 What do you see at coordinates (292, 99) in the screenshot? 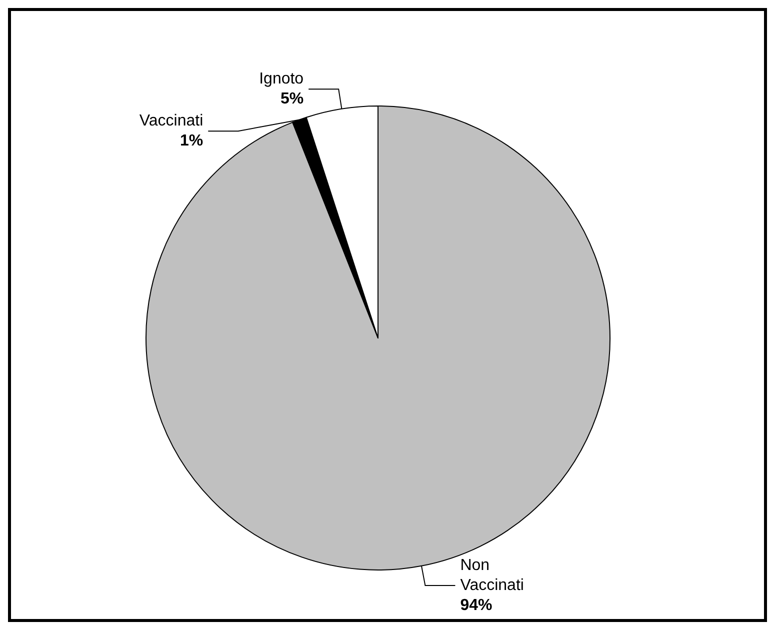
I see `data-label: 5%` at bounding box center [292, 99].